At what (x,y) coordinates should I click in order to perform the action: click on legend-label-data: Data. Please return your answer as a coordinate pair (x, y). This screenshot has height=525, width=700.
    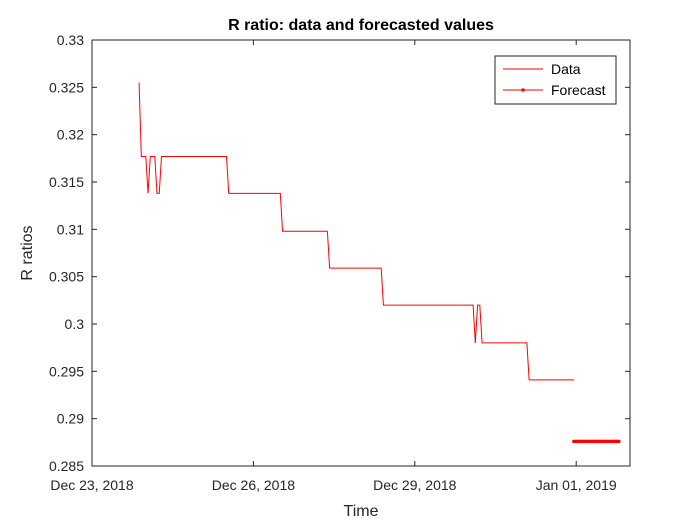
    Looking at the image, I should click on (566, 69).